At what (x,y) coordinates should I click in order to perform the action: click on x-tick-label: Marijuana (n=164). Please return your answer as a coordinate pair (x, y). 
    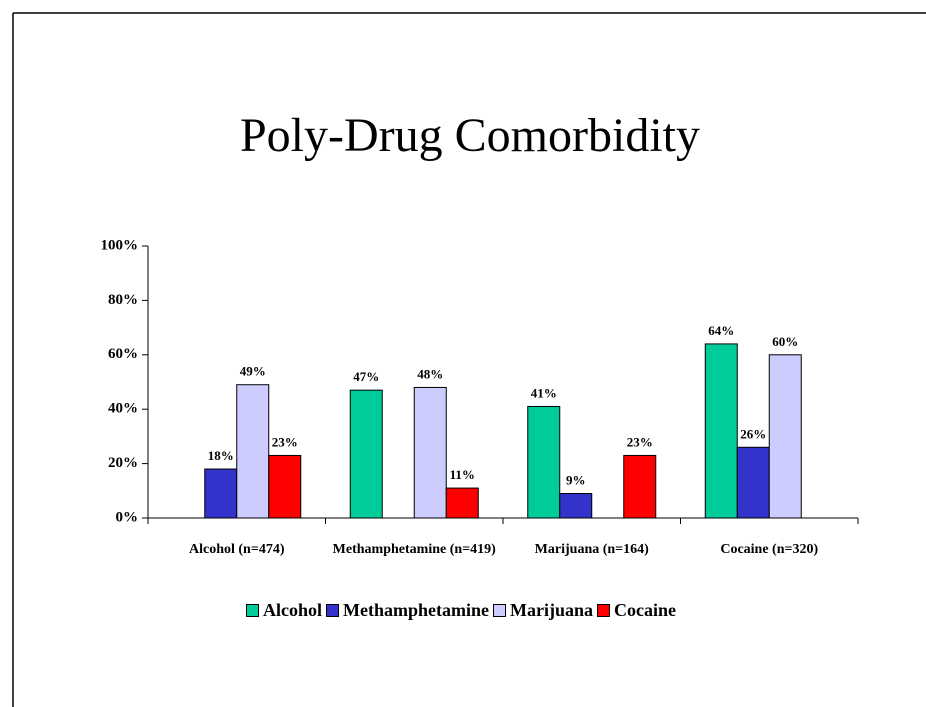
    Looking at the image, I should click on (591, 549).